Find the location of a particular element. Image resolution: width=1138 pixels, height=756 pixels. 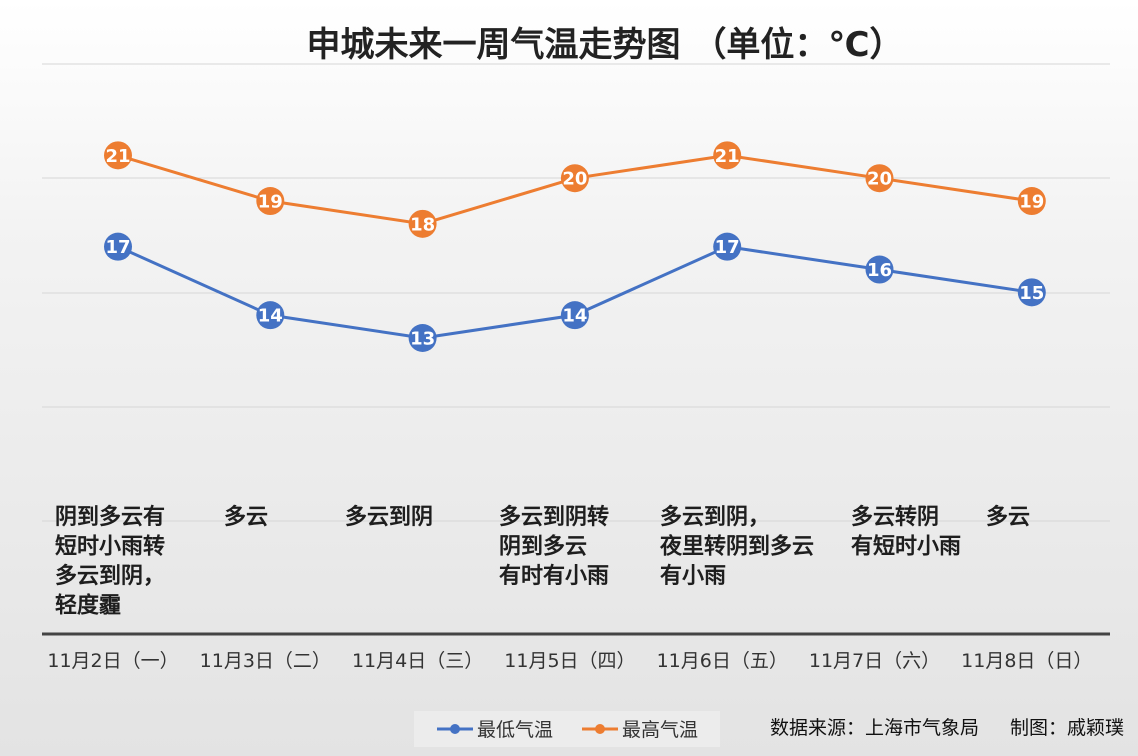

data-label: 18 is located at coordinates (422, 224).